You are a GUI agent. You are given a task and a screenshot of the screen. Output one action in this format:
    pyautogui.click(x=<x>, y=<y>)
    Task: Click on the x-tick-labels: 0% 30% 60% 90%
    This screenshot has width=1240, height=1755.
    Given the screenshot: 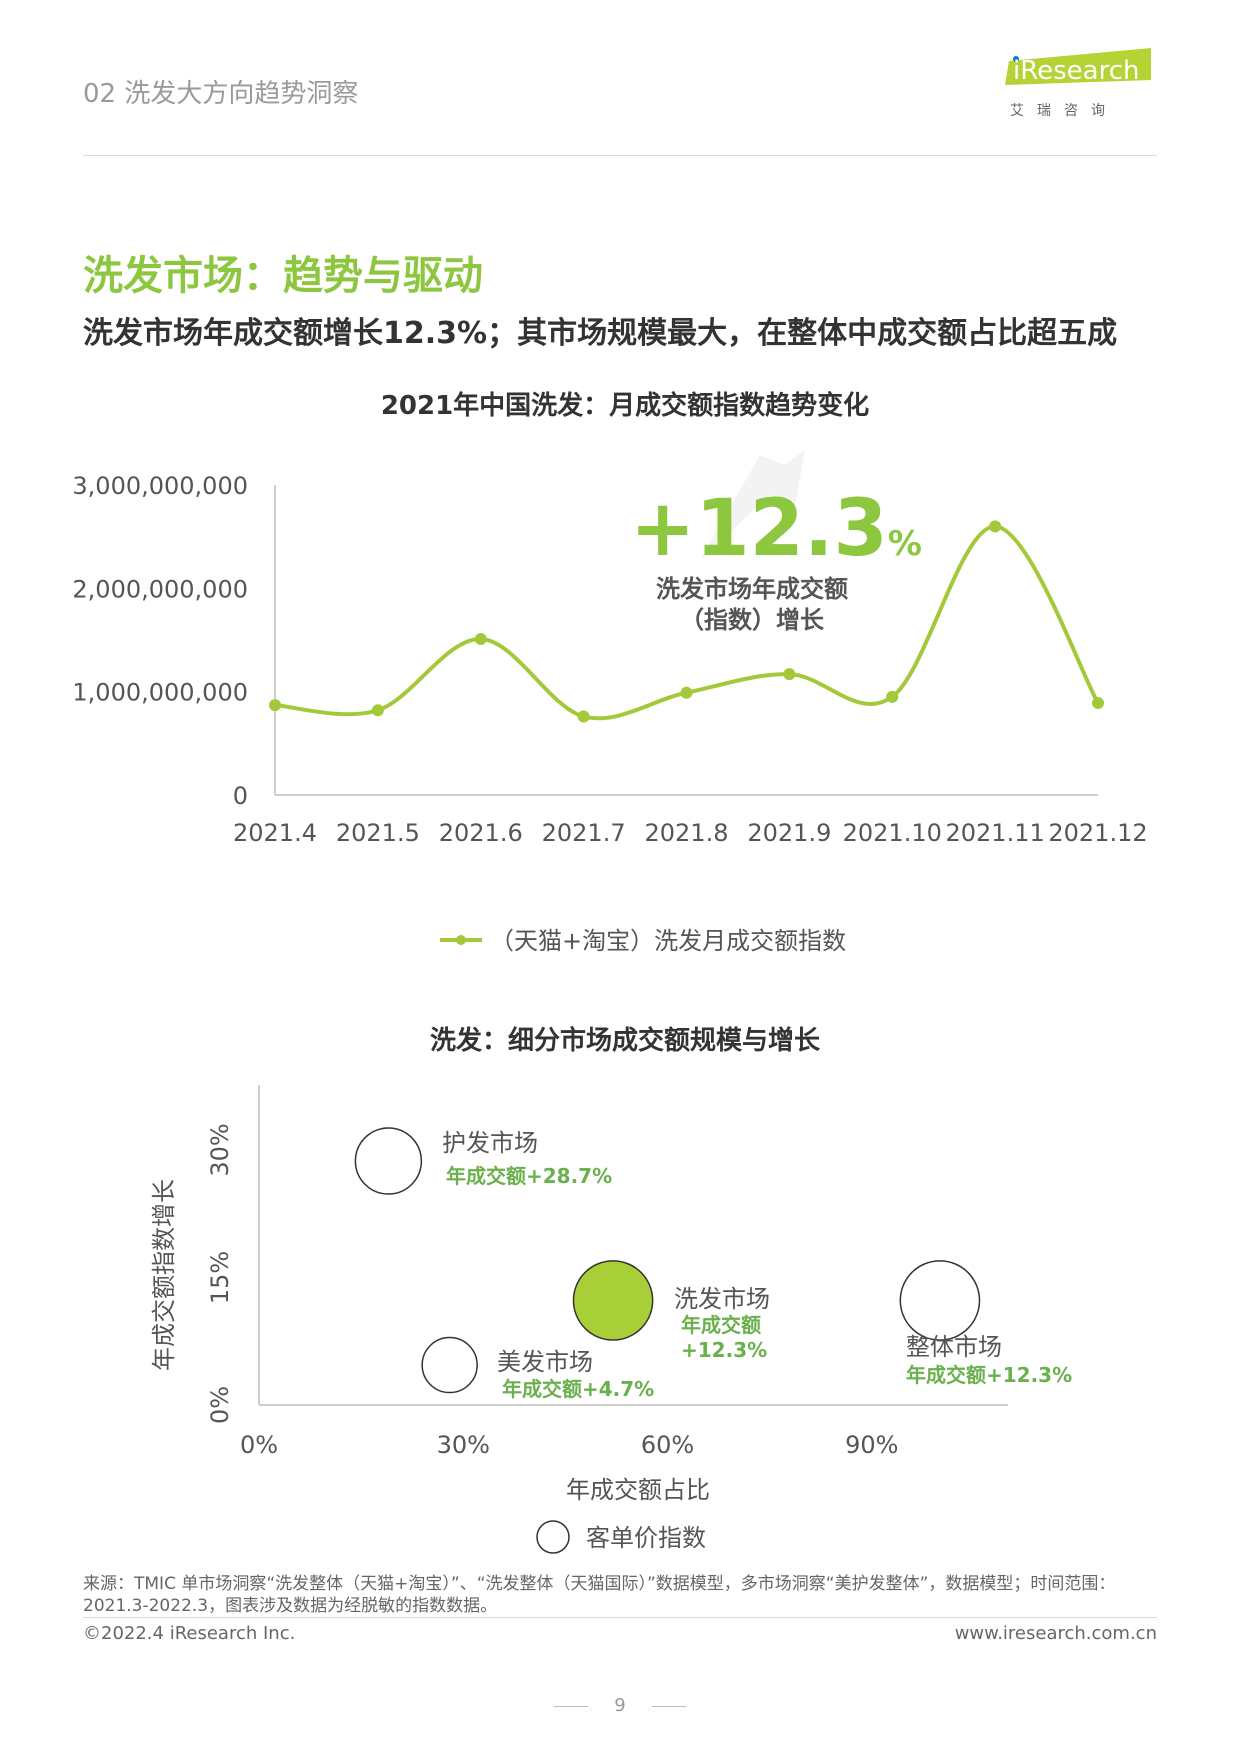 What is the action you would take?
    pyautogui.click(x=569, y=1445)
    